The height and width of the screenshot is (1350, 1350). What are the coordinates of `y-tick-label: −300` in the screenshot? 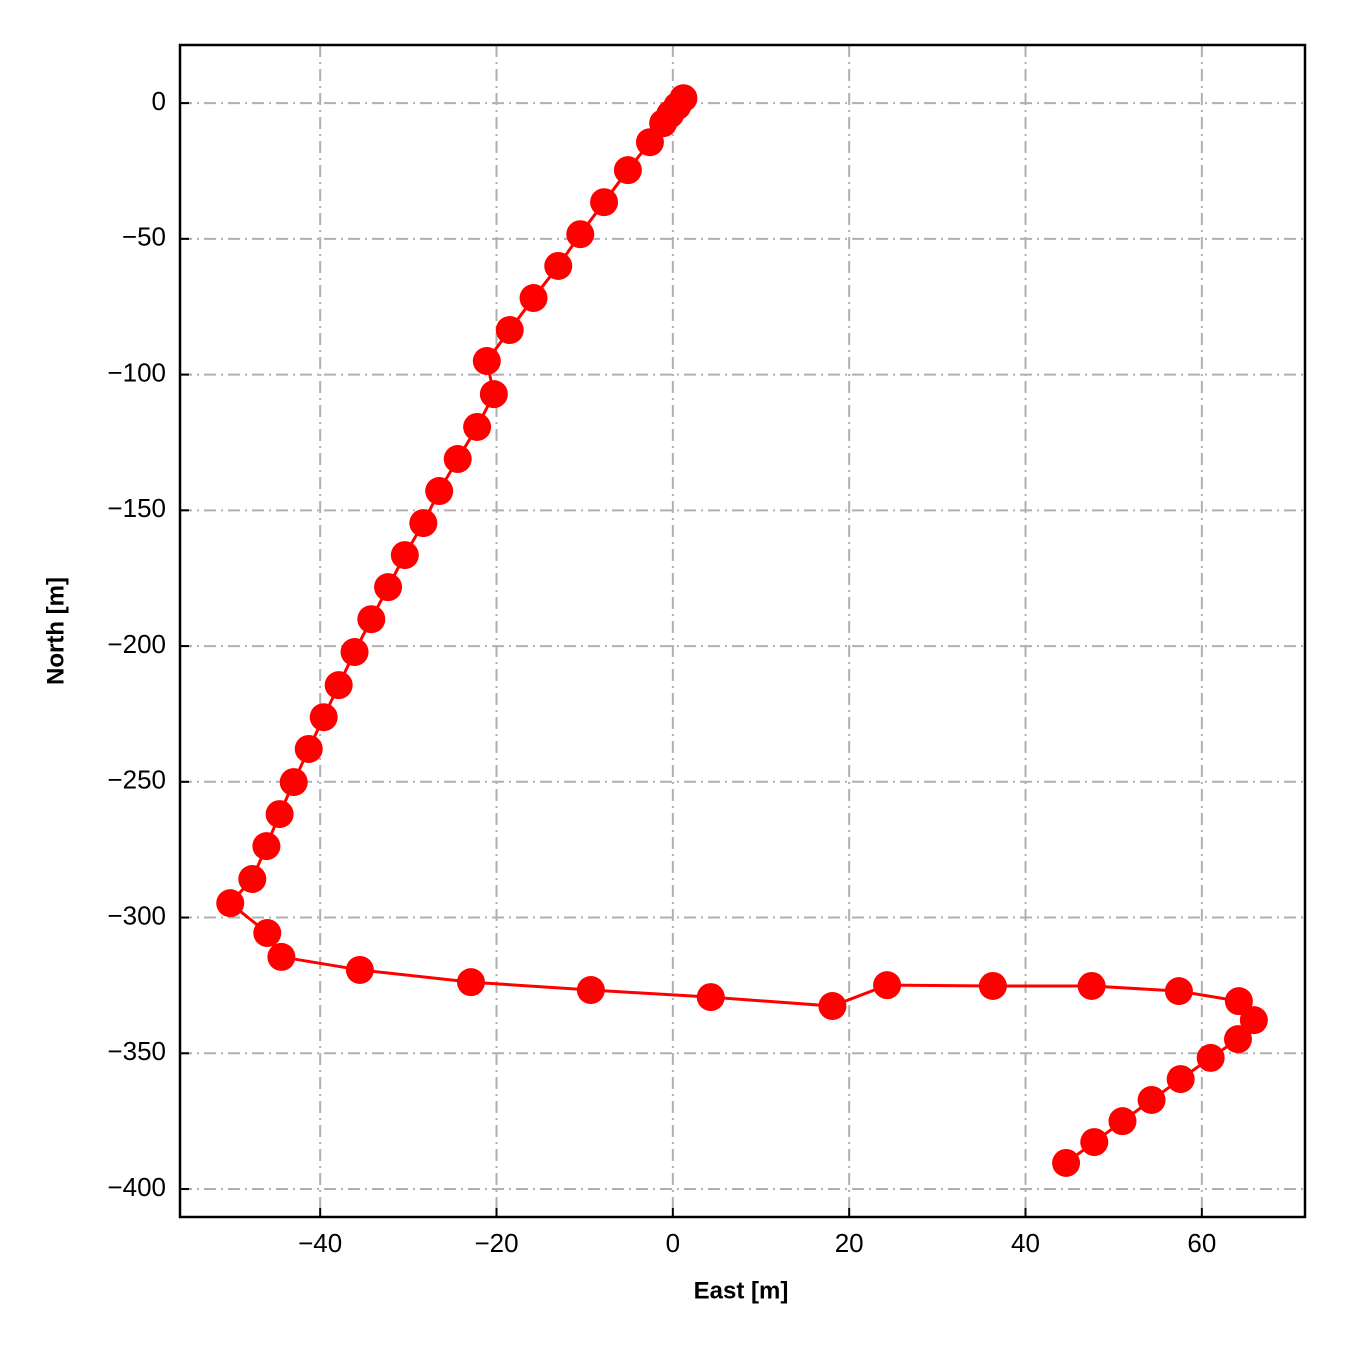 It's located at (136, 915).